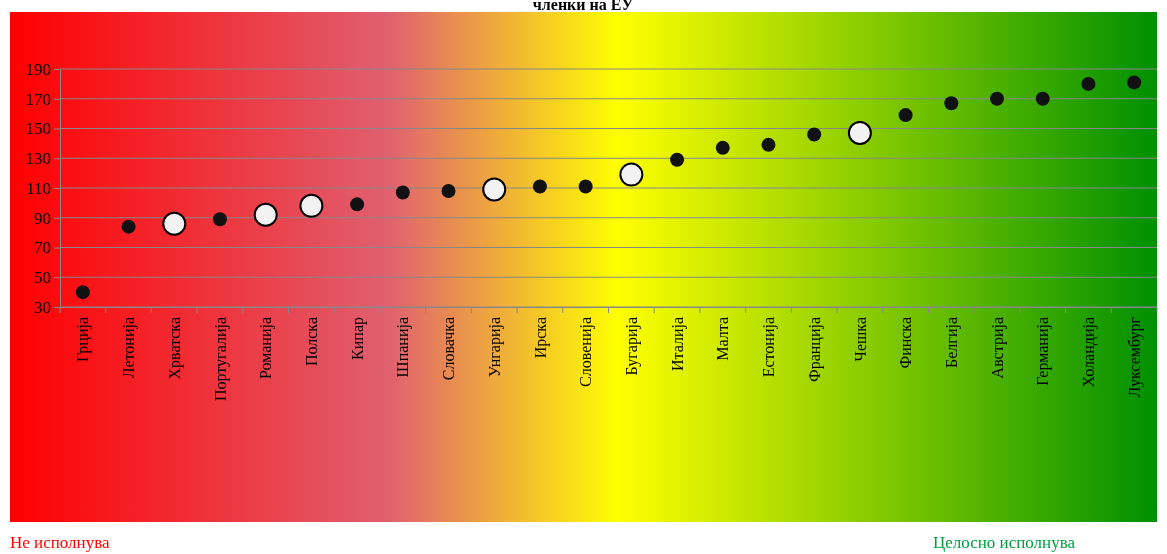  I want to click on y-tick-label: 150, so click(38, 129).